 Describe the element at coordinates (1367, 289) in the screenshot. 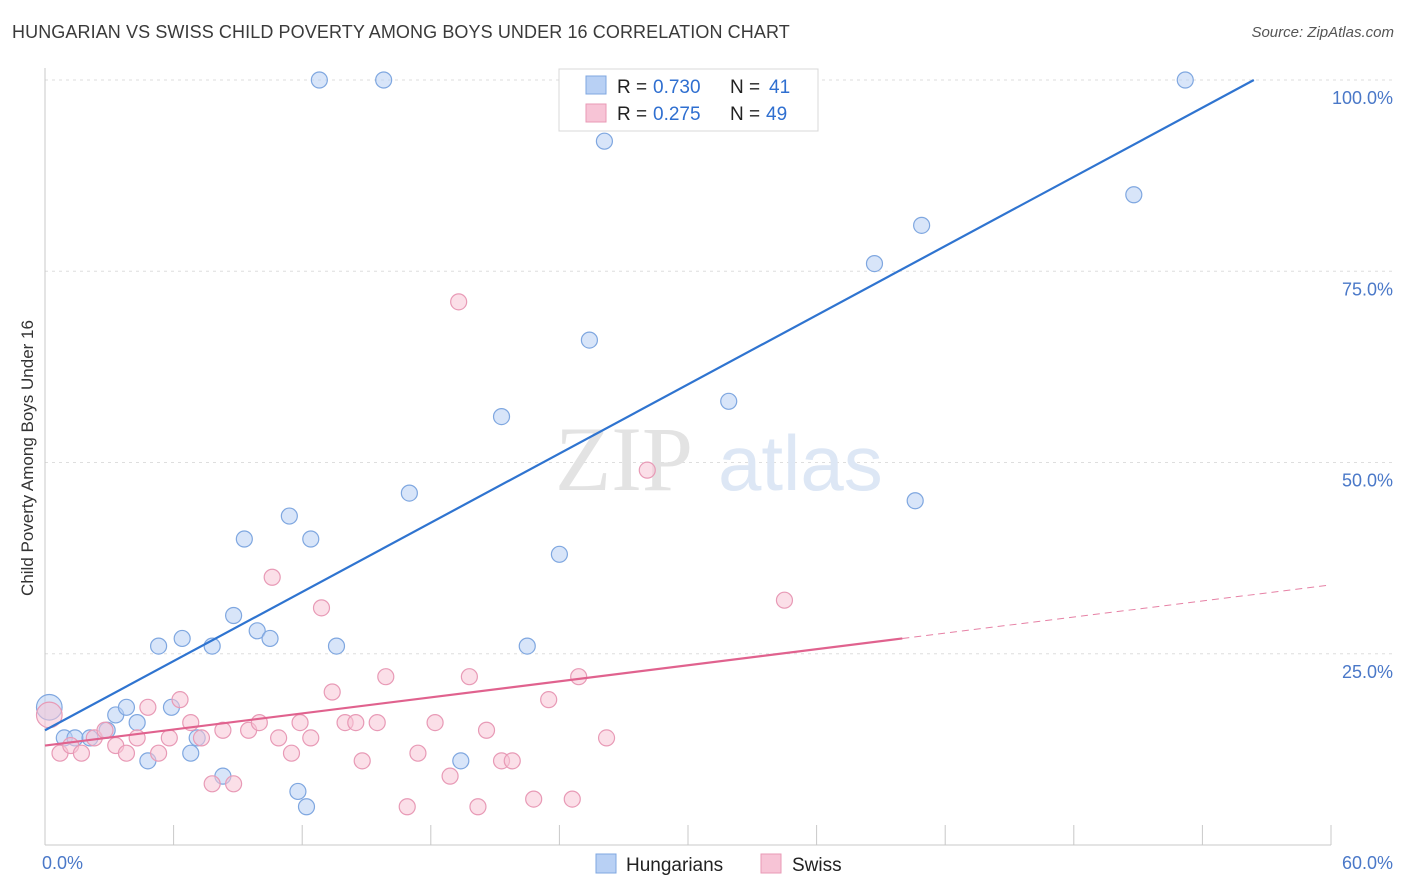

I see `y-tick-label-2: 75.0%` at that location.